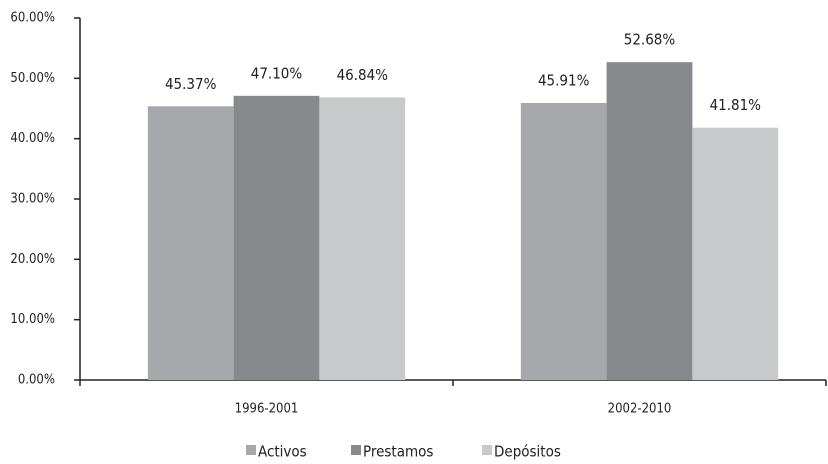  I want to click on value-label: 47.10%, so click(277, 73).